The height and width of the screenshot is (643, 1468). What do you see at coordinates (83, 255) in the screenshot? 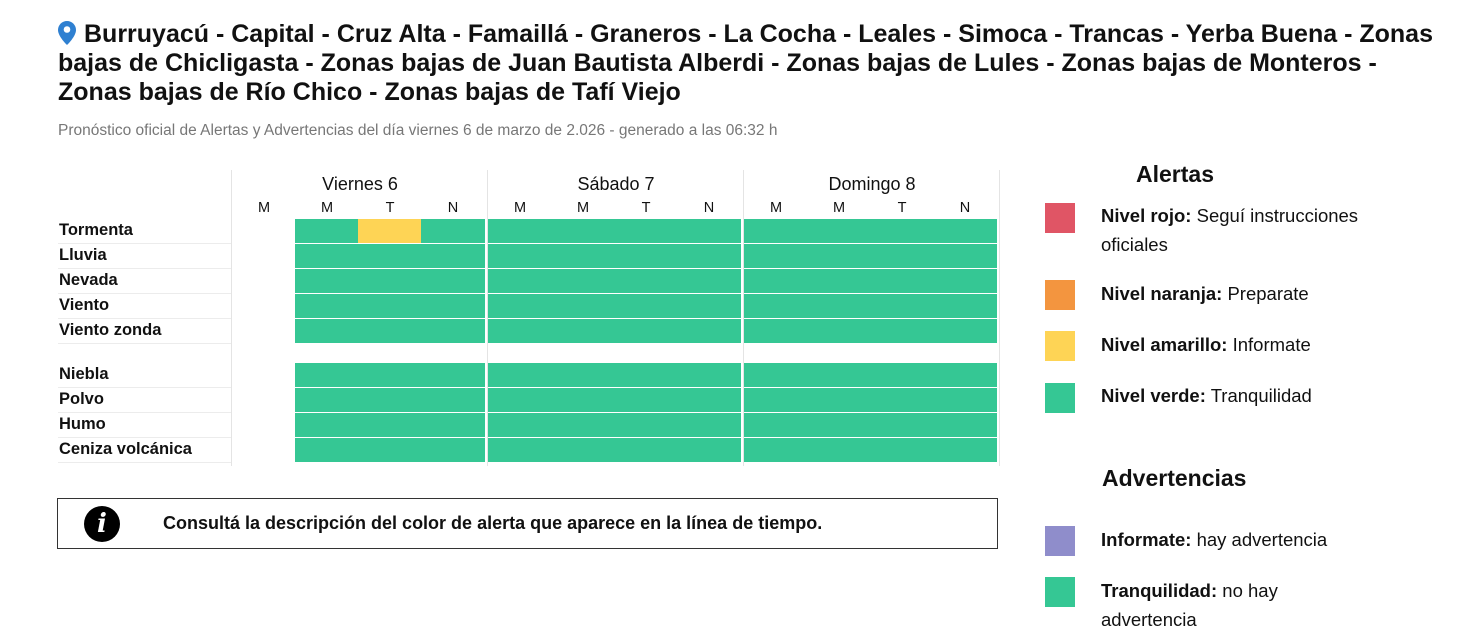
I see `phenomenon-label: Lluvia` at bounding box center [83, 255].